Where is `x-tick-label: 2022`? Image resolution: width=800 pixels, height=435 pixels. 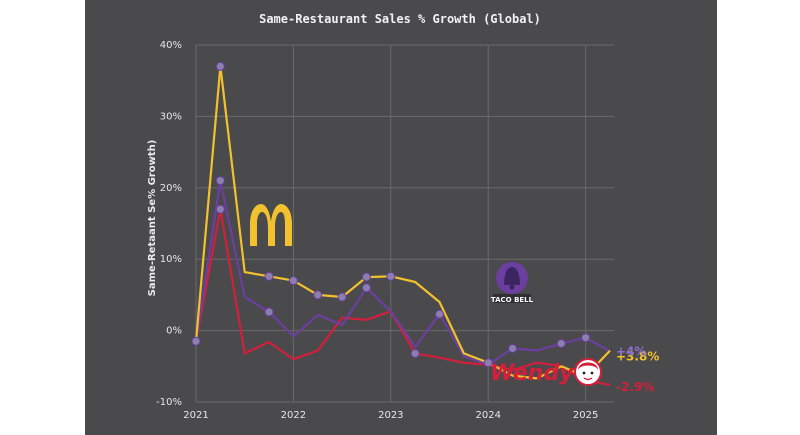 x-tick-label: 2022 is located at coordinates (293, 415).